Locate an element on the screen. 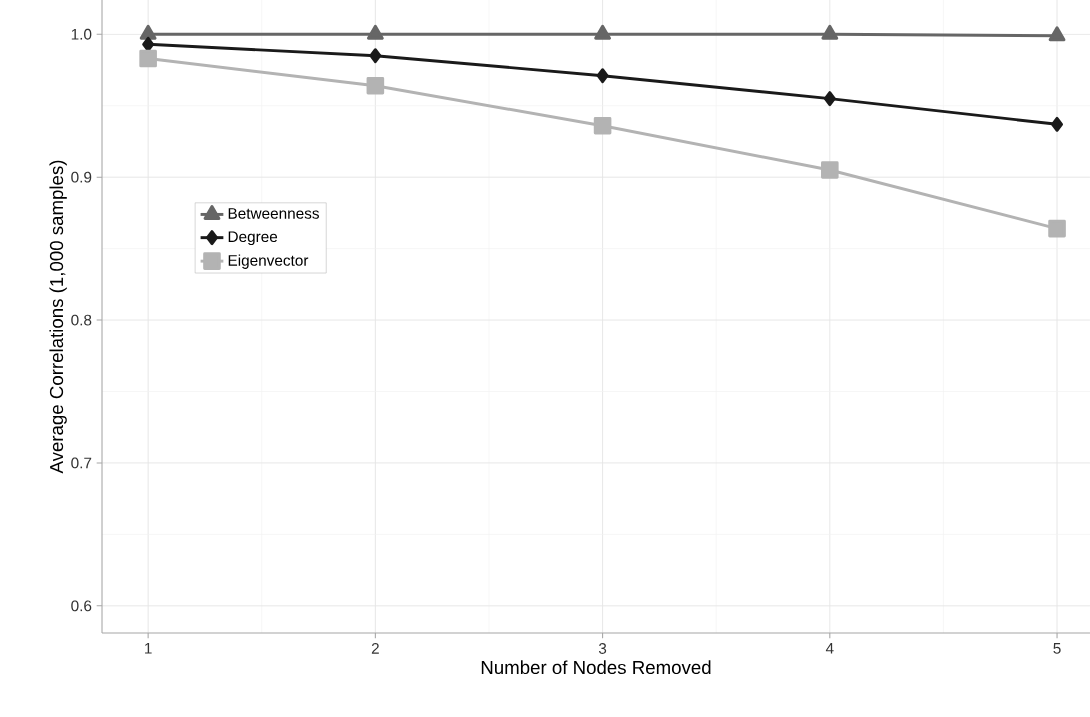  x-tick-label: 3 is located at coordinates (602, 648).